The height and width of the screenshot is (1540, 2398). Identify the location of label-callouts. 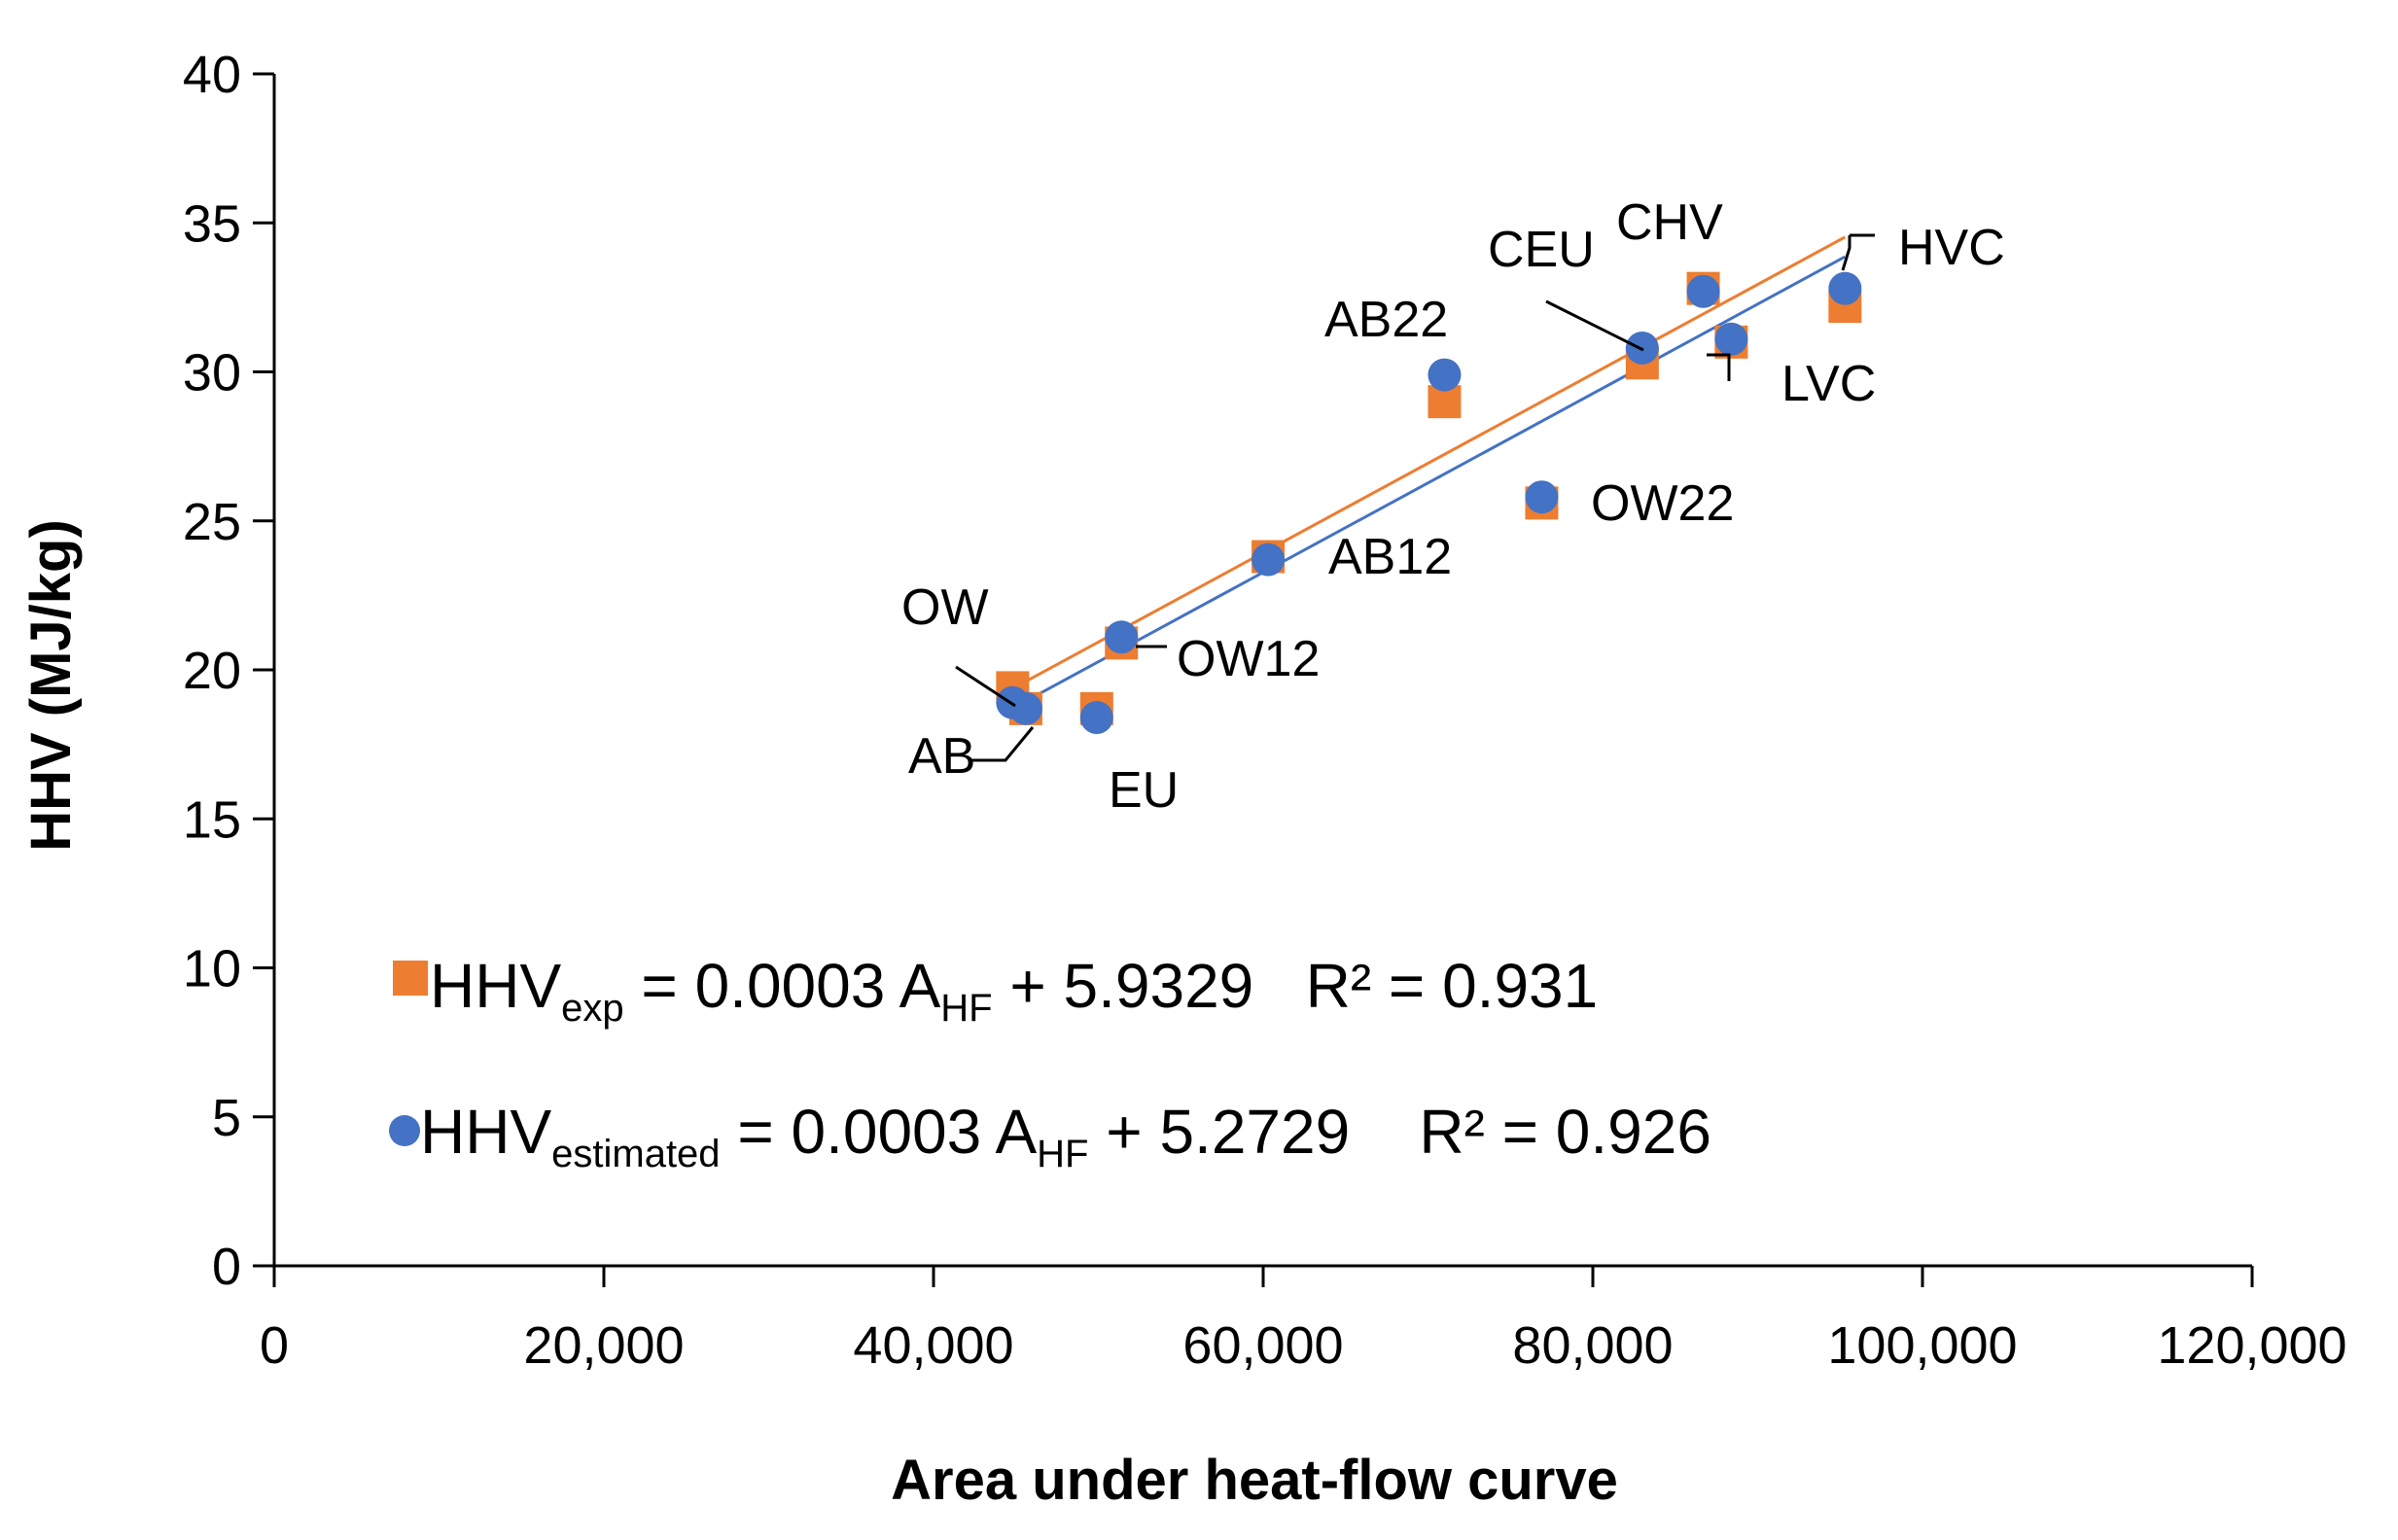
(1415, 497).